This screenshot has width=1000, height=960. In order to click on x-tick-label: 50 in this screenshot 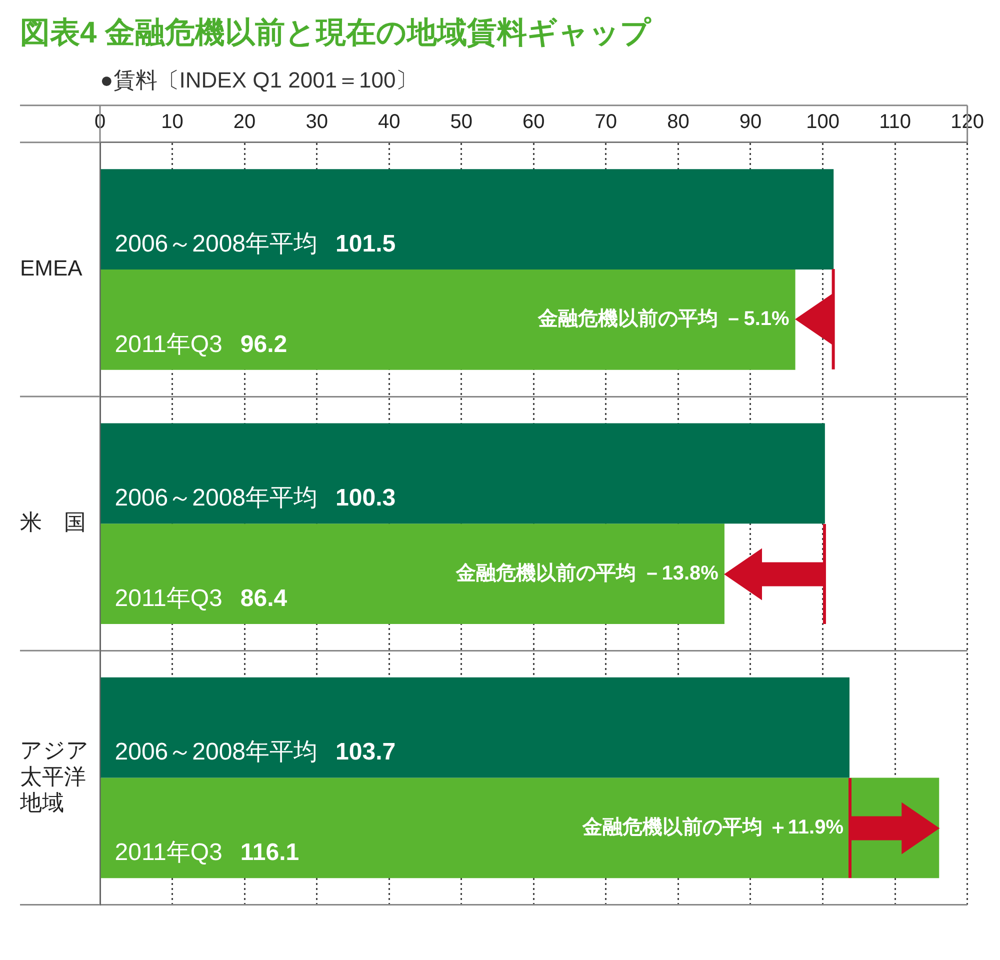, I will do `click(461, 121)`.